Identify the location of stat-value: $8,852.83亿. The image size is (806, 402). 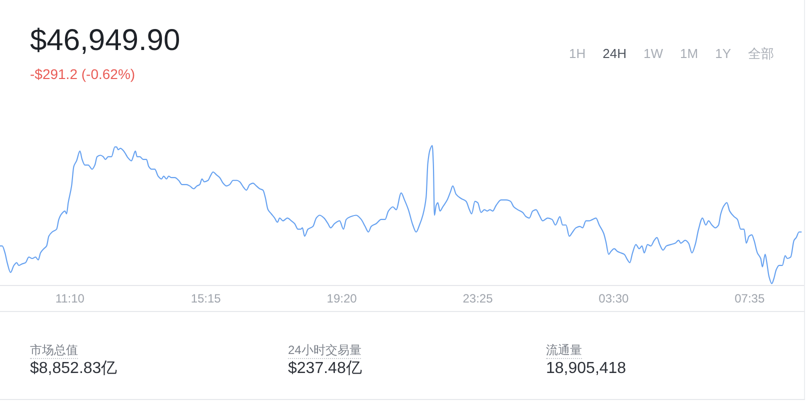
(74, 369).